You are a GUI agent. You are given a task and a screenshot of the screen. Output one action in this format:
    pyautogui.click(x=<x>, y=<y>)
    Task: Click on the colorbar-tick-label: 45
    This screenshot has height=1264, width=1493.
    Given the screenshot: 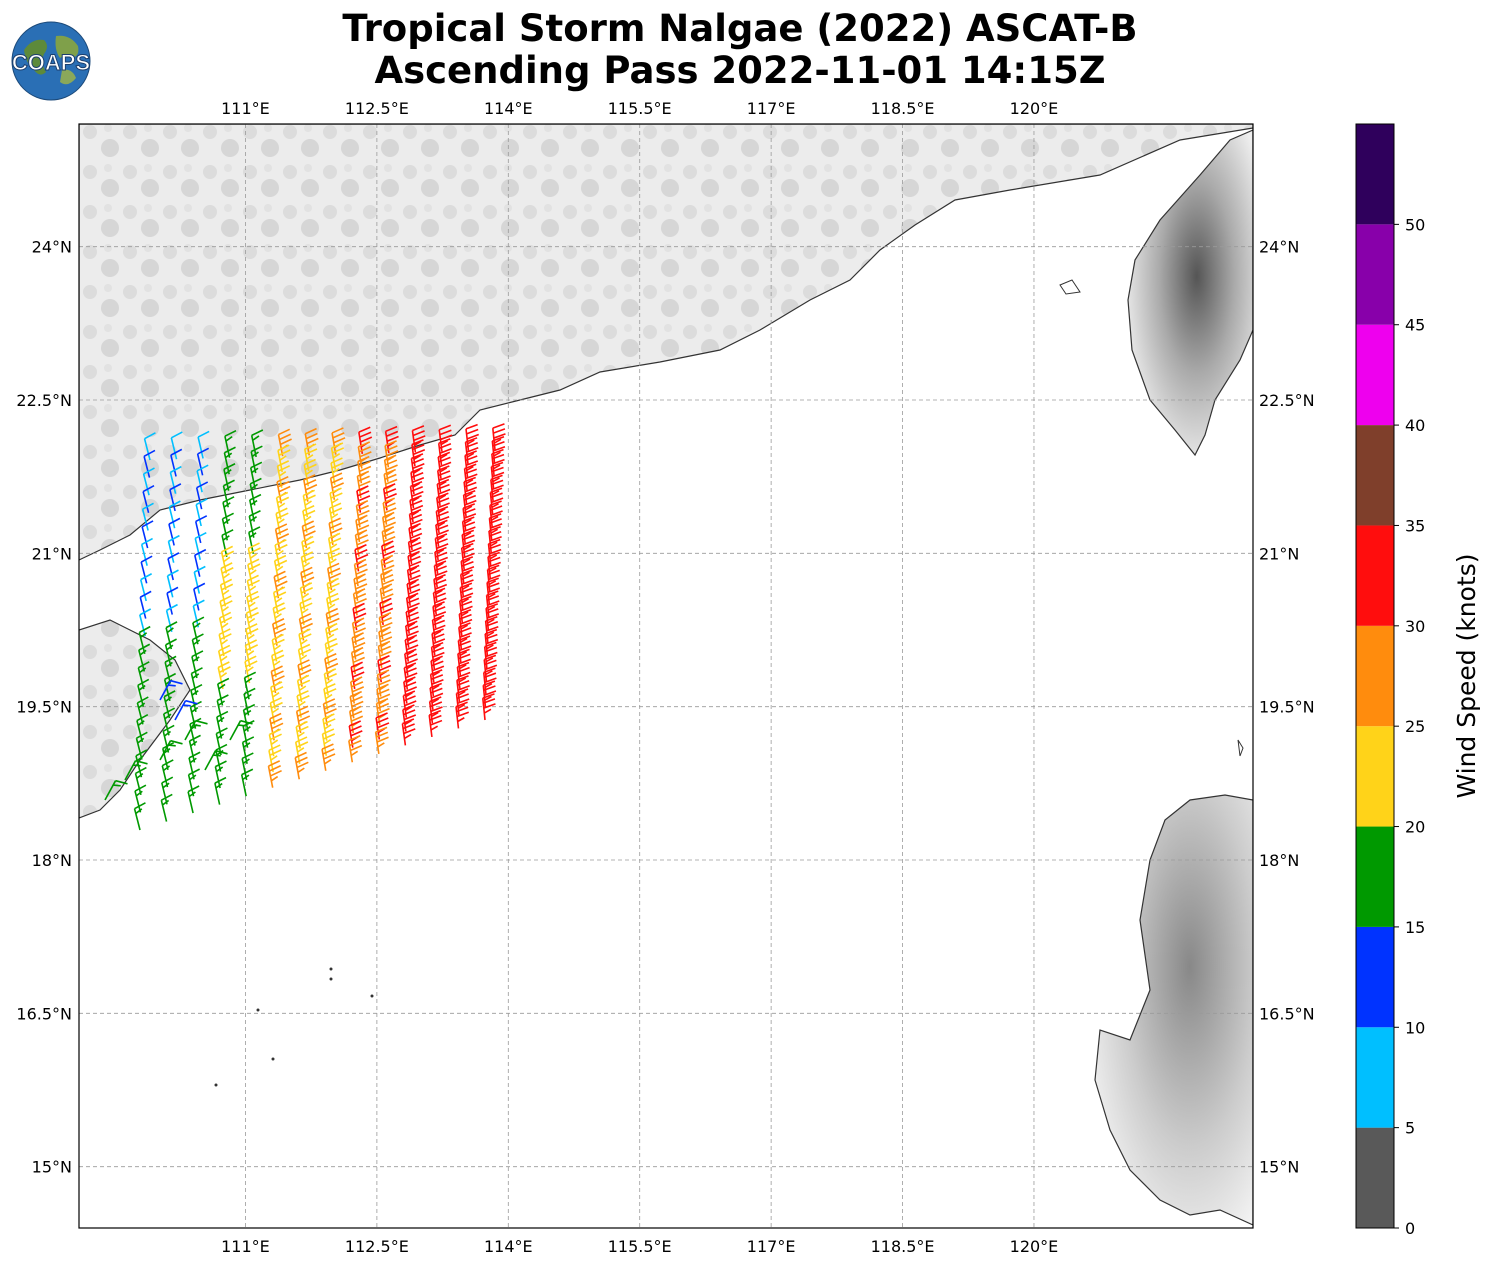 What is the action you would take?
    pyautogui.click(x=1415, y=325)
    